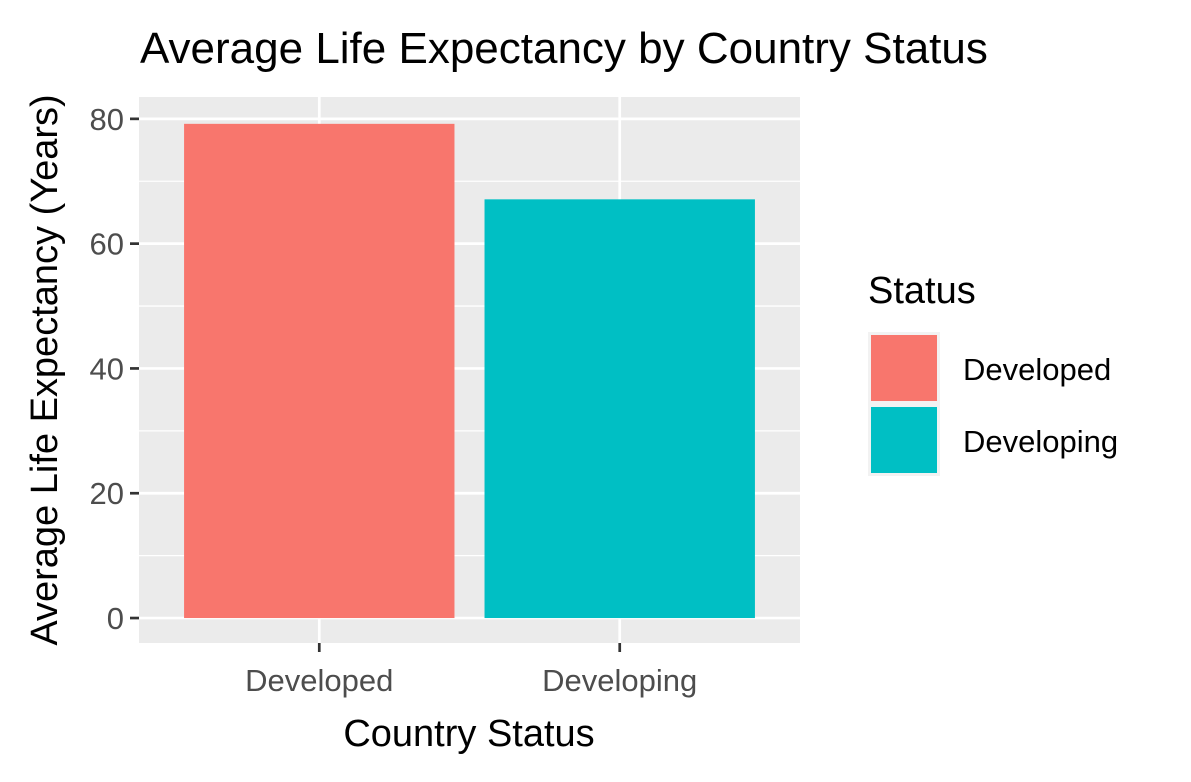 Image resolution: width=1191 pixels, height=782 pixels. I want to click on legend-label: Developing, so click(1040, 441).